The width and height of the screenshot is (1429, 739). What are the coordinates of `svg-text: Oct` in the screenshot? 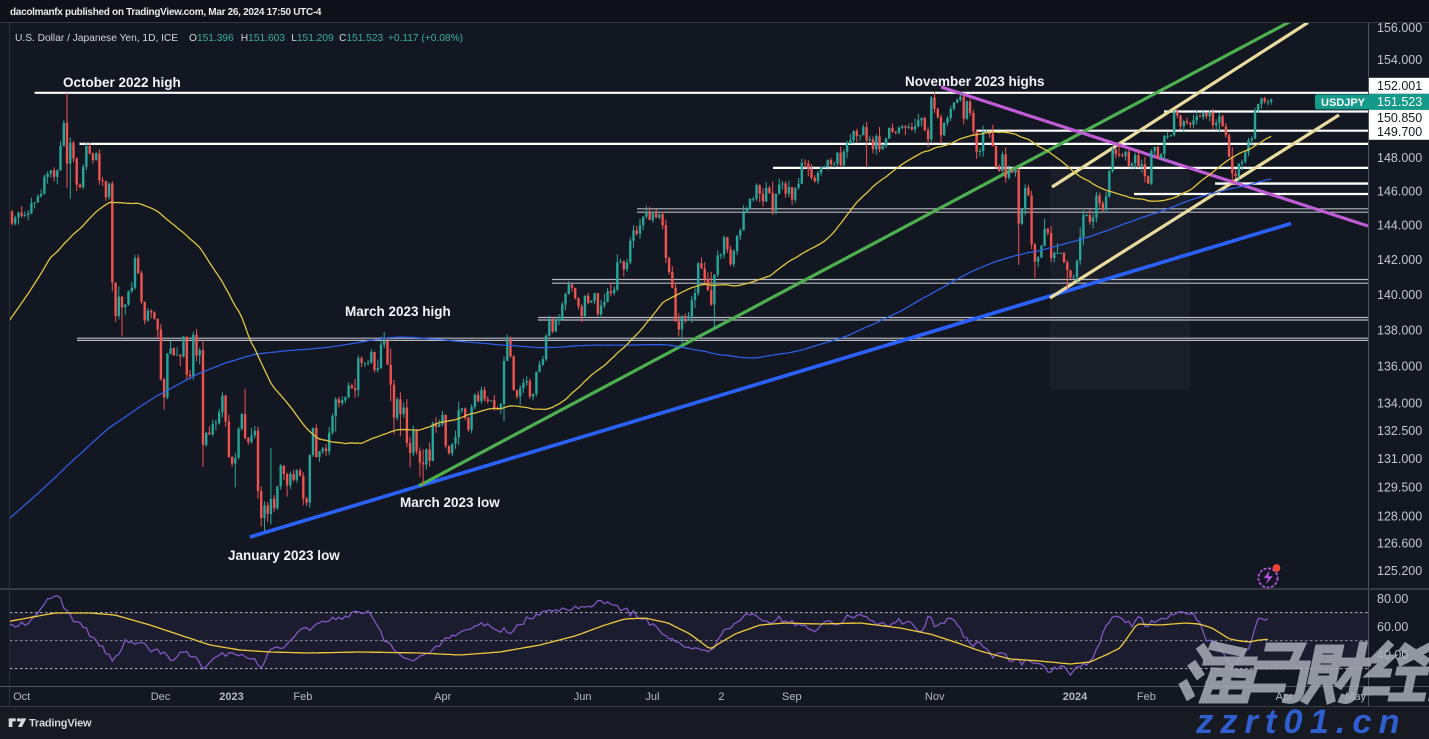 It's located at (21, 697).